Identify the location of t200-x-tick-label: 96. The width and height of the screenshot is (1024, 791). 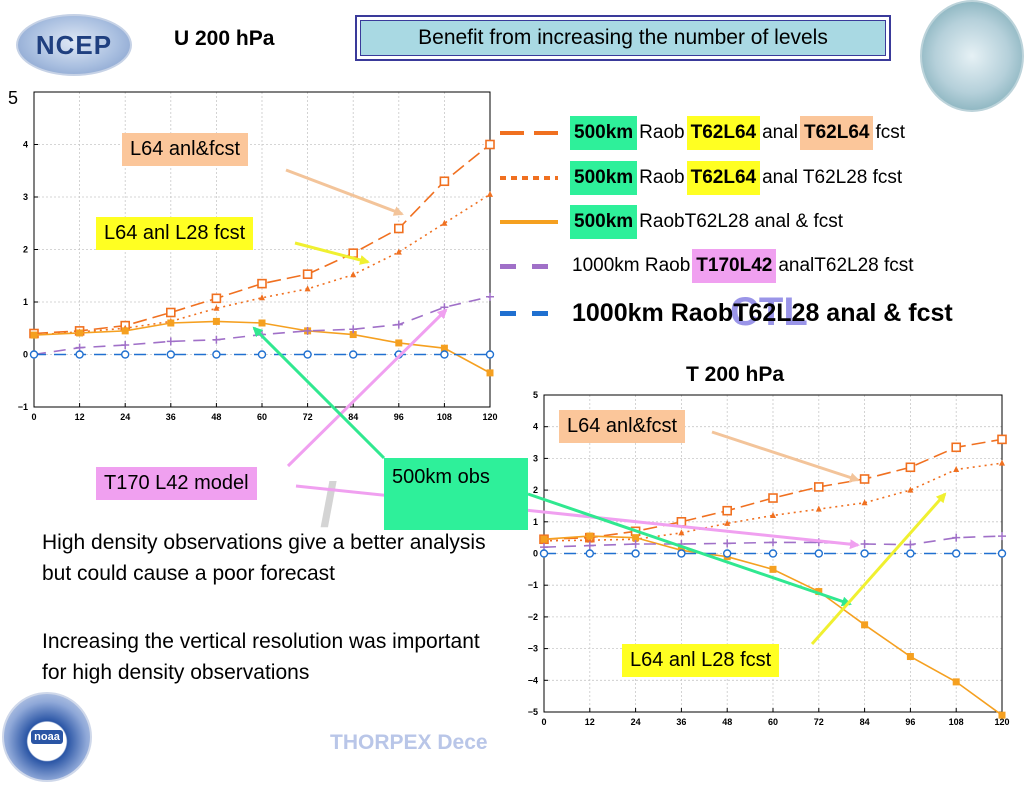
(910, 722).